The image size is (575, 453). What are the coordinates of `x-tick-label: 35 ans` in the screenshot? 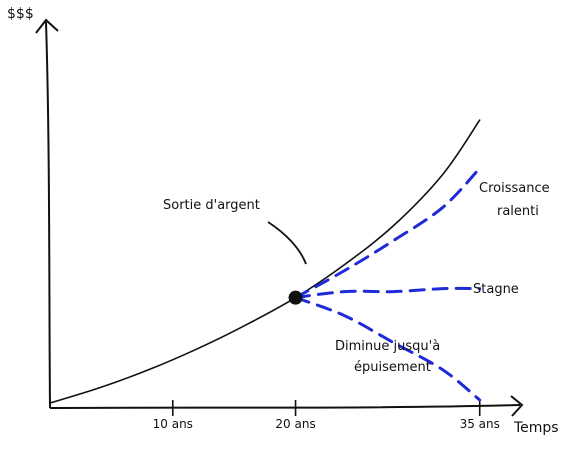 It's located at (480, 424).